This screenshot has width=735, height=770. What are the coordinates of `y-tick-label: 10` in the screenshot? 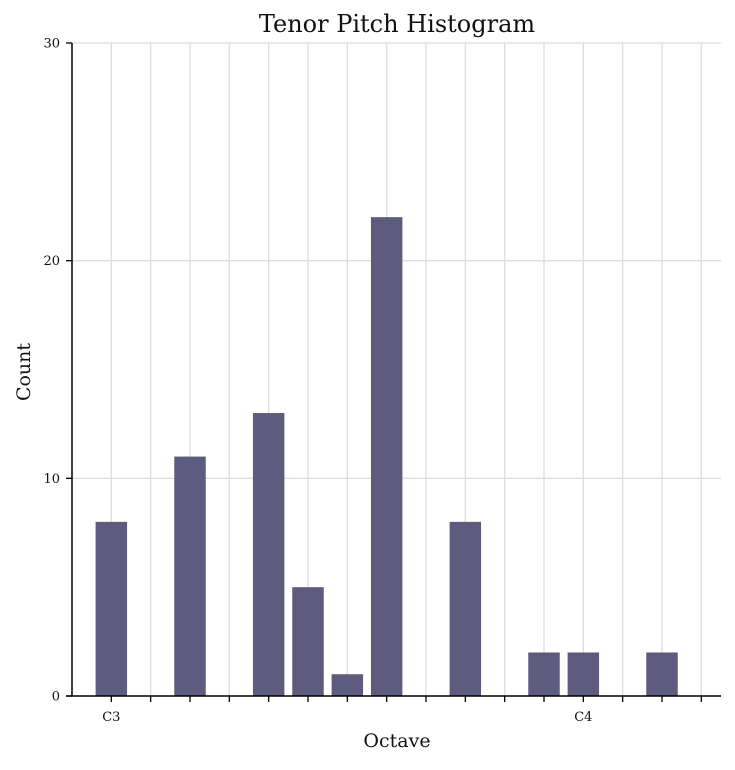 It's located at (51, 479).